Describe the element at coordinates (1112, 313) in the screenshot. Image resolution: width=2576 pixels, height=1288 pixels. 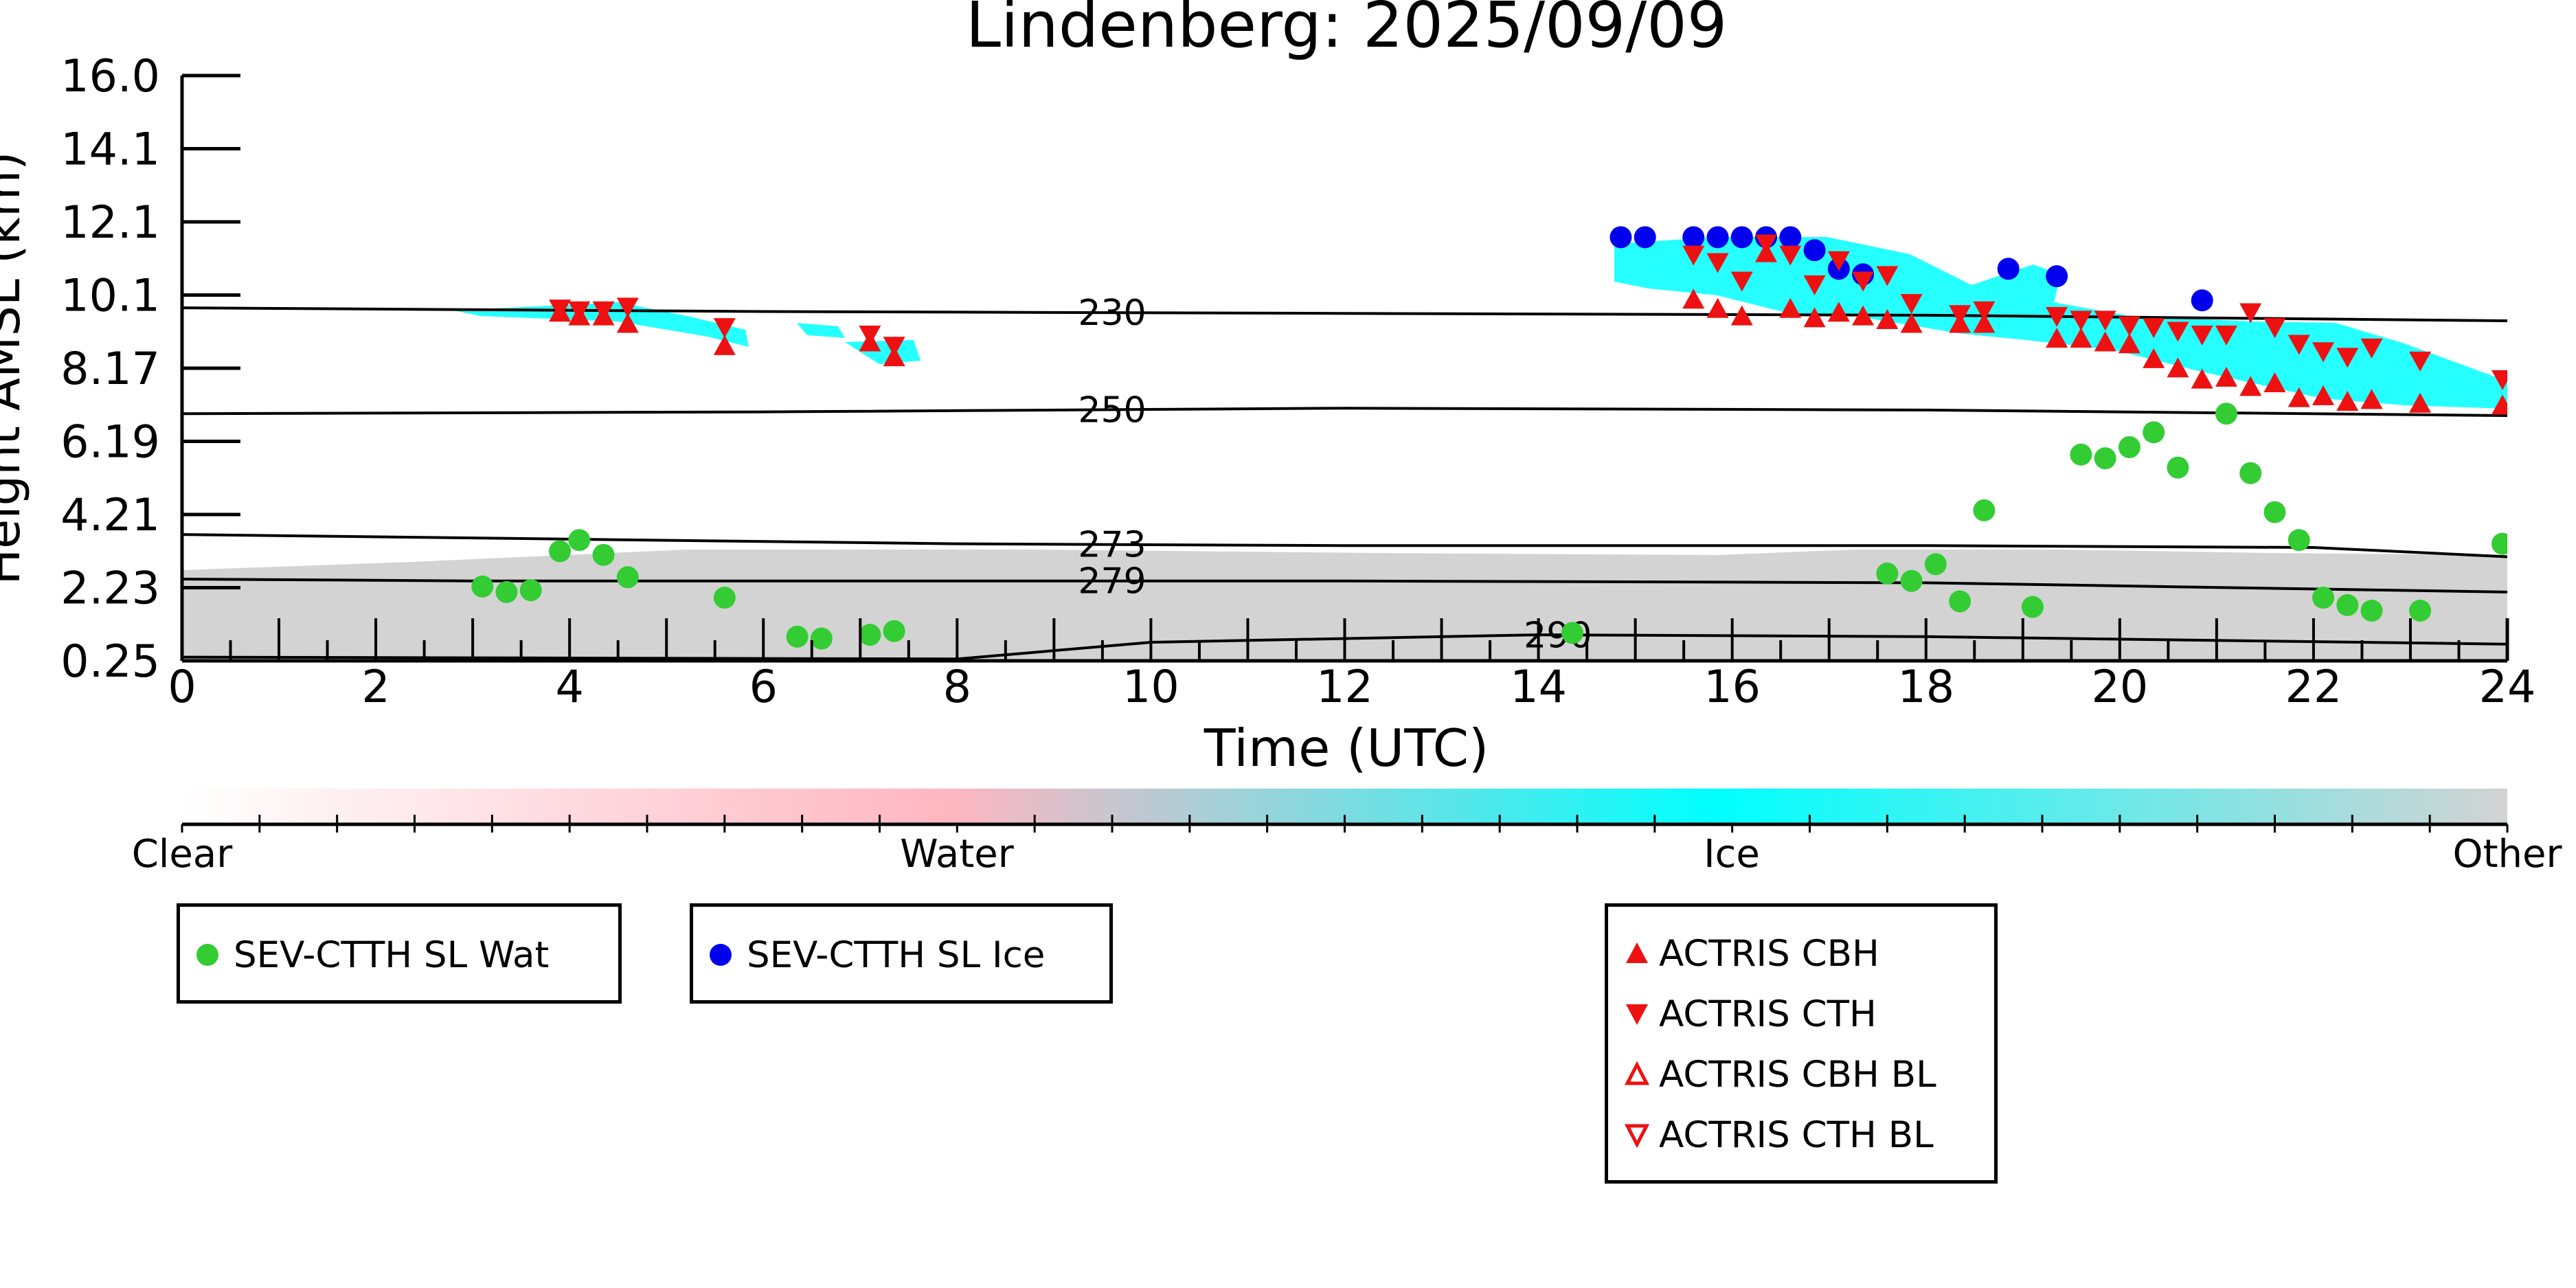
I see `contour-label-230: 230` at that location.